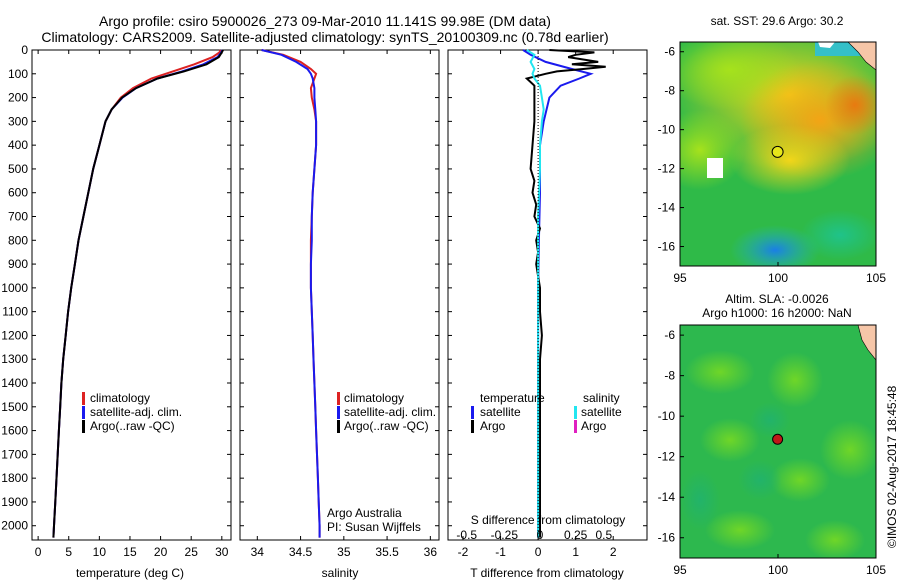 The height and width of the screenshot is (580, 900). Describe the element at coordinates (548, 520) in the screenshot. I see `s-difference-label: S difference from climatology` at that location.